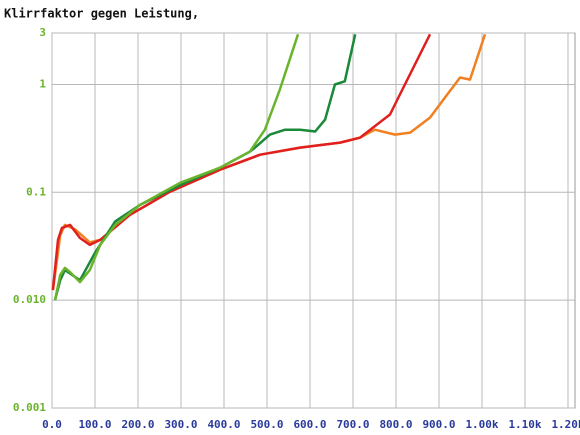 The height and width of the screenshot is (435, 580). What do you see at coordinates (481, 424) in the screenshot?
I see `x-tick-label: 1.00k` at bounding box center [481, 424].